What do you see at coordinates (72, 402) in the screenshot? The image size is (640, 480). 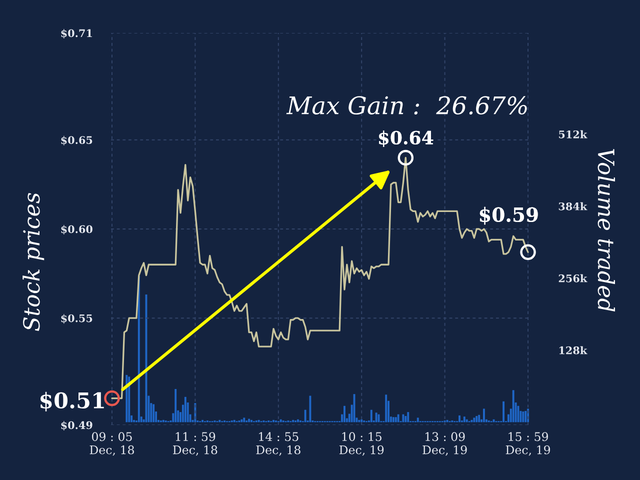 I see `text: $0.51` at bounding box center [72, 402].